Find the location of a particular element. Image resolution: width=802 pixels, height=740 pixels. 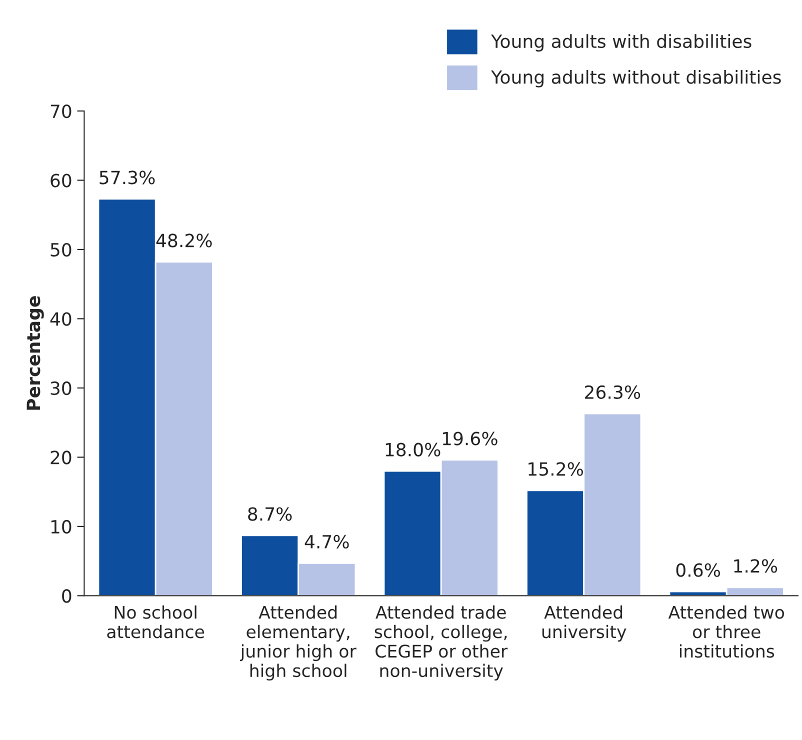

x-tick-label: Attended trade school, college, CEGEP or other non-university is located at coordinates (441, 643).